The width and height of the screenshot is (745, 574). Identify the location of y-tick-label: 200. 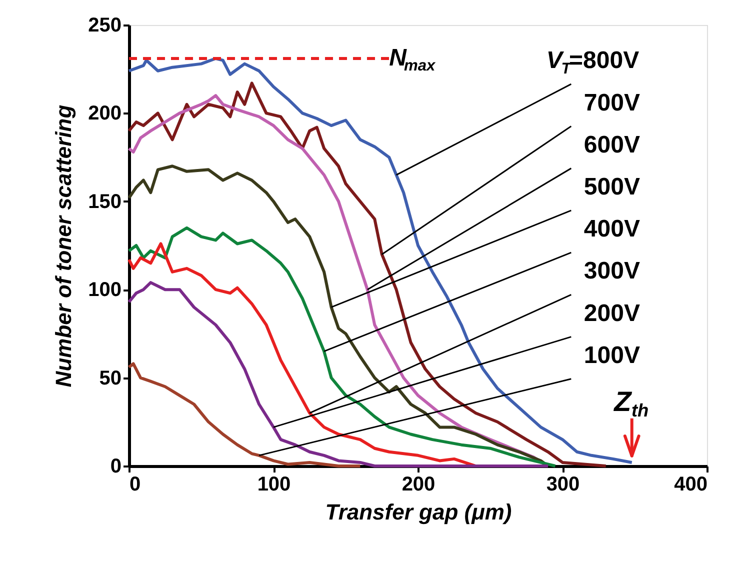
(105, 113).